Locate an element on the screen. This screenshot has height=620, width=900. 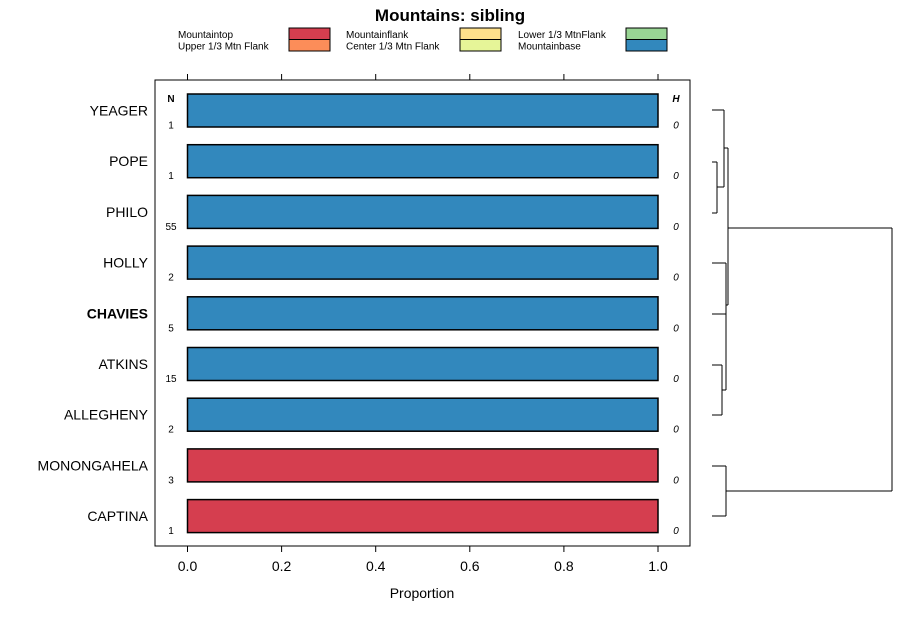
x-tick-label: 0.0 is located at coordinates (188, 566).